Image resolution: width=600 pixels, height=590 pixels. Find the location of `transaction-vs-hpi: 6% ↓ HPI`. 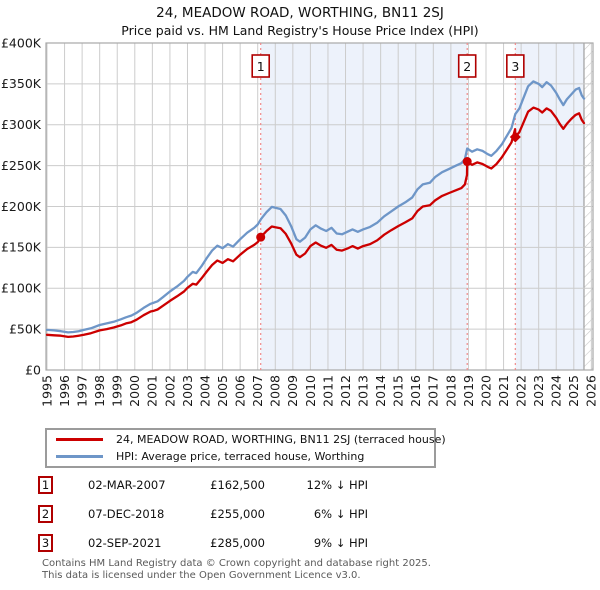

transaction-vs-hpi: 6% ↓ HPI is located at coordinates (340, 514).